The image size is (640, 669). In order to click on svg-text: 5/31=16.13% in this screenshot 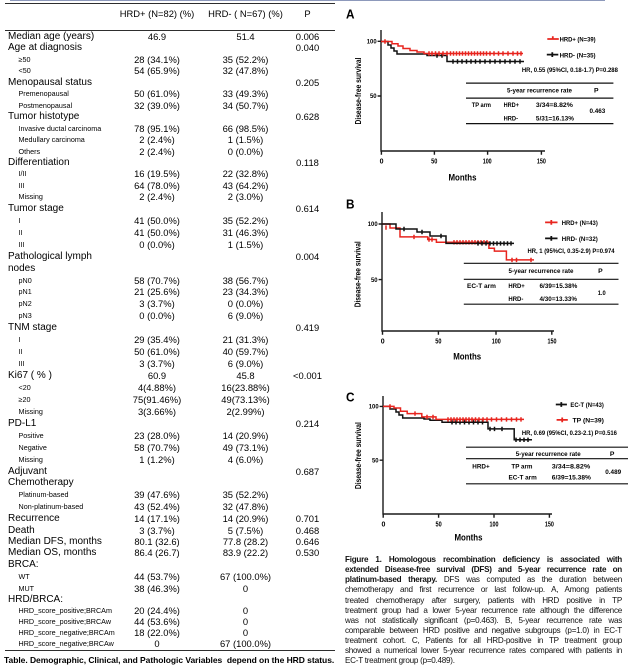, I will do `click(555, 119)`.